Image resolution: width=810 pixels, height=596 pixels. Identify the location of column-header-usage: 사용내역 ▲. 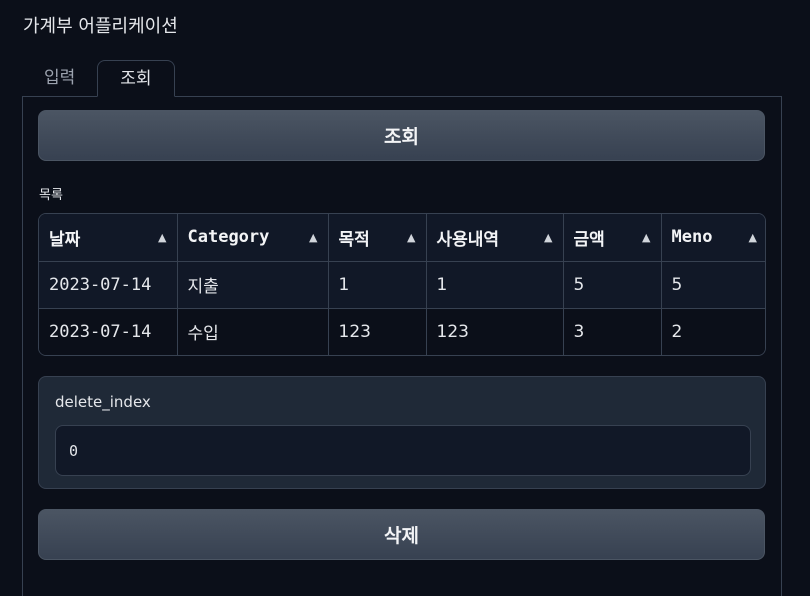
(495, 238).